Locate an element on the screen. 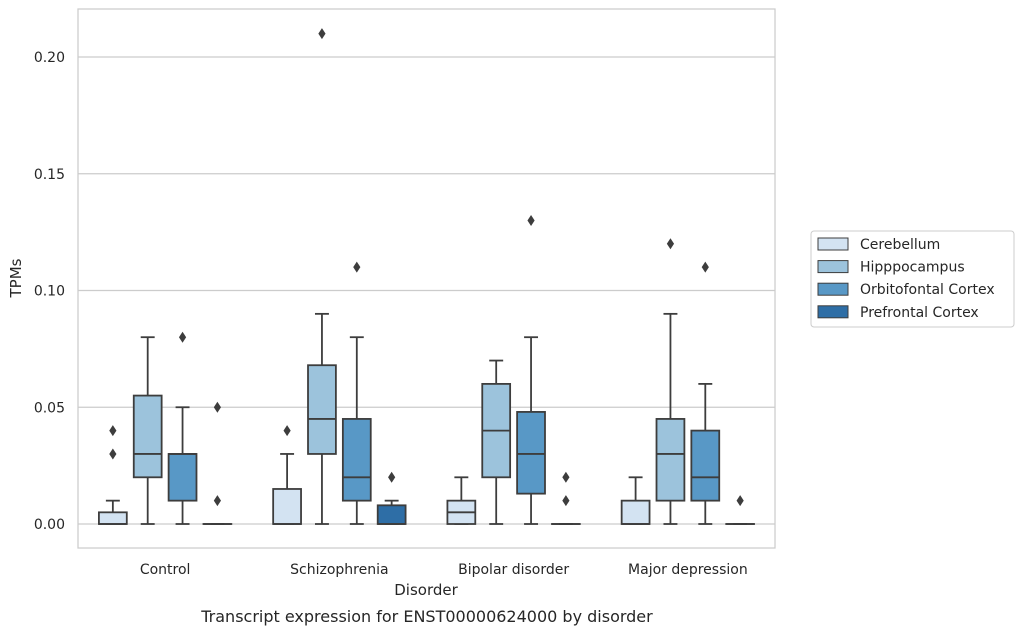  legend-label: Prefrontal Cortex is located at coordinates (919, 313).